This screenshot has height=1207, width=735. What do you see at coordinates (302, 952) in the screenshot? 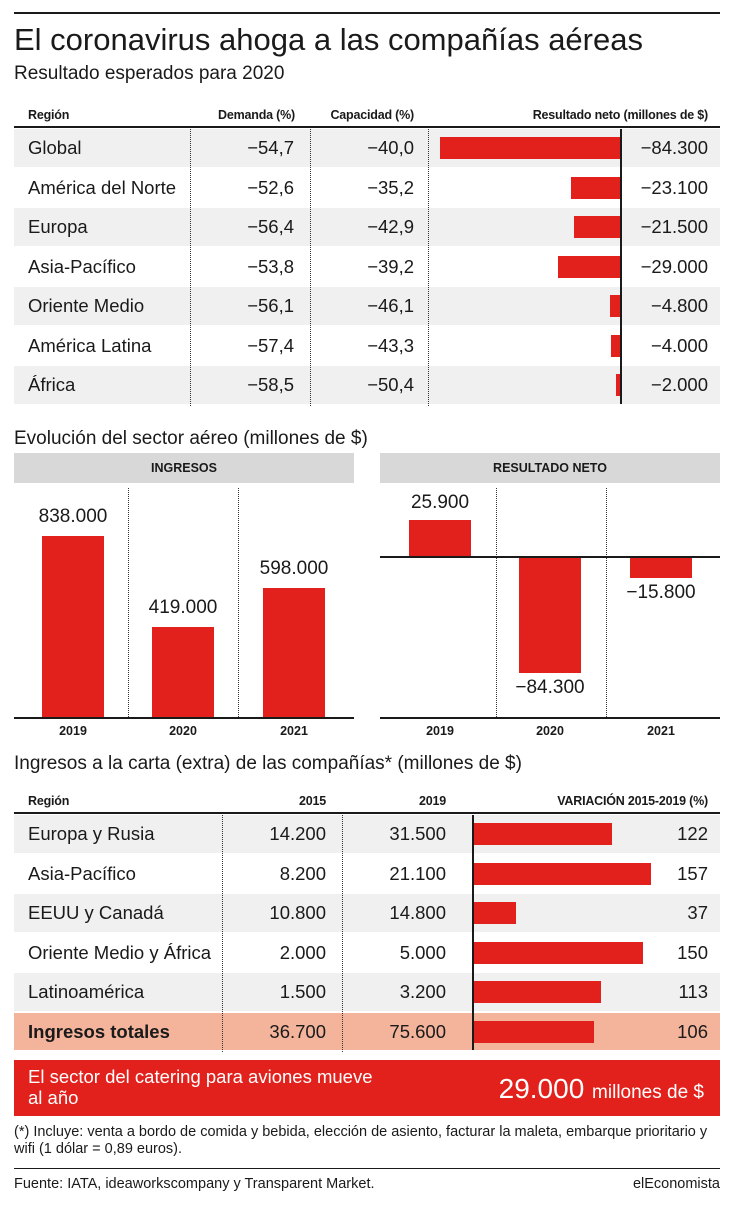
I see `t2-cell-2015: 2.000` at bounding box center [302, 952].